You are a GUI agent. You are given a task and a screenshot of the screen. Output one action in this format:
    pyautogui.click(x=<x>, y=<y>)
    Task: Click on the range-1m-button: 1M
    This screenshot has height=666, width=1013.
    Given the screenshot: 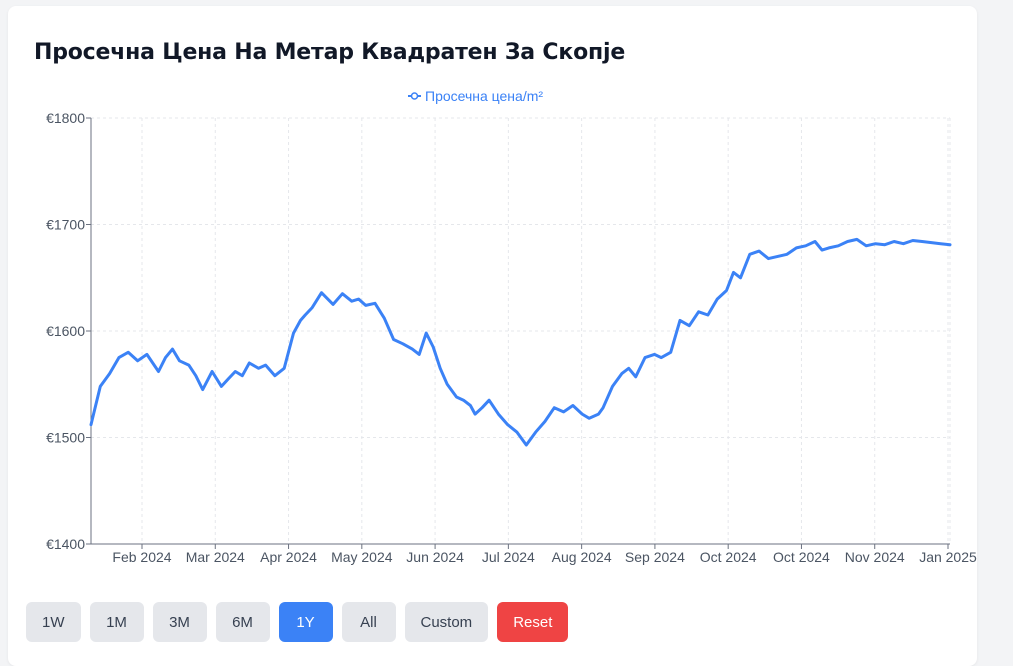 What is the action you would take?
    pyautogui.click(x=116, y=622)
    